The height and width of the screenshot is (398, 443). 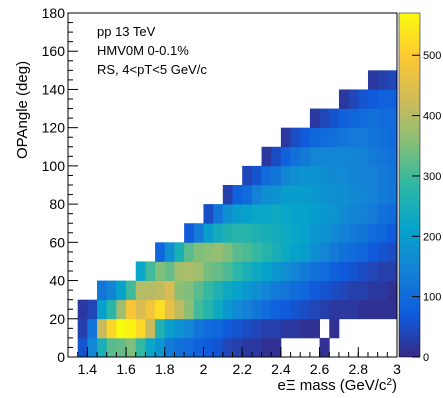 I want to click on colorbar-tick-label: 400, so click(x=432, y=117).